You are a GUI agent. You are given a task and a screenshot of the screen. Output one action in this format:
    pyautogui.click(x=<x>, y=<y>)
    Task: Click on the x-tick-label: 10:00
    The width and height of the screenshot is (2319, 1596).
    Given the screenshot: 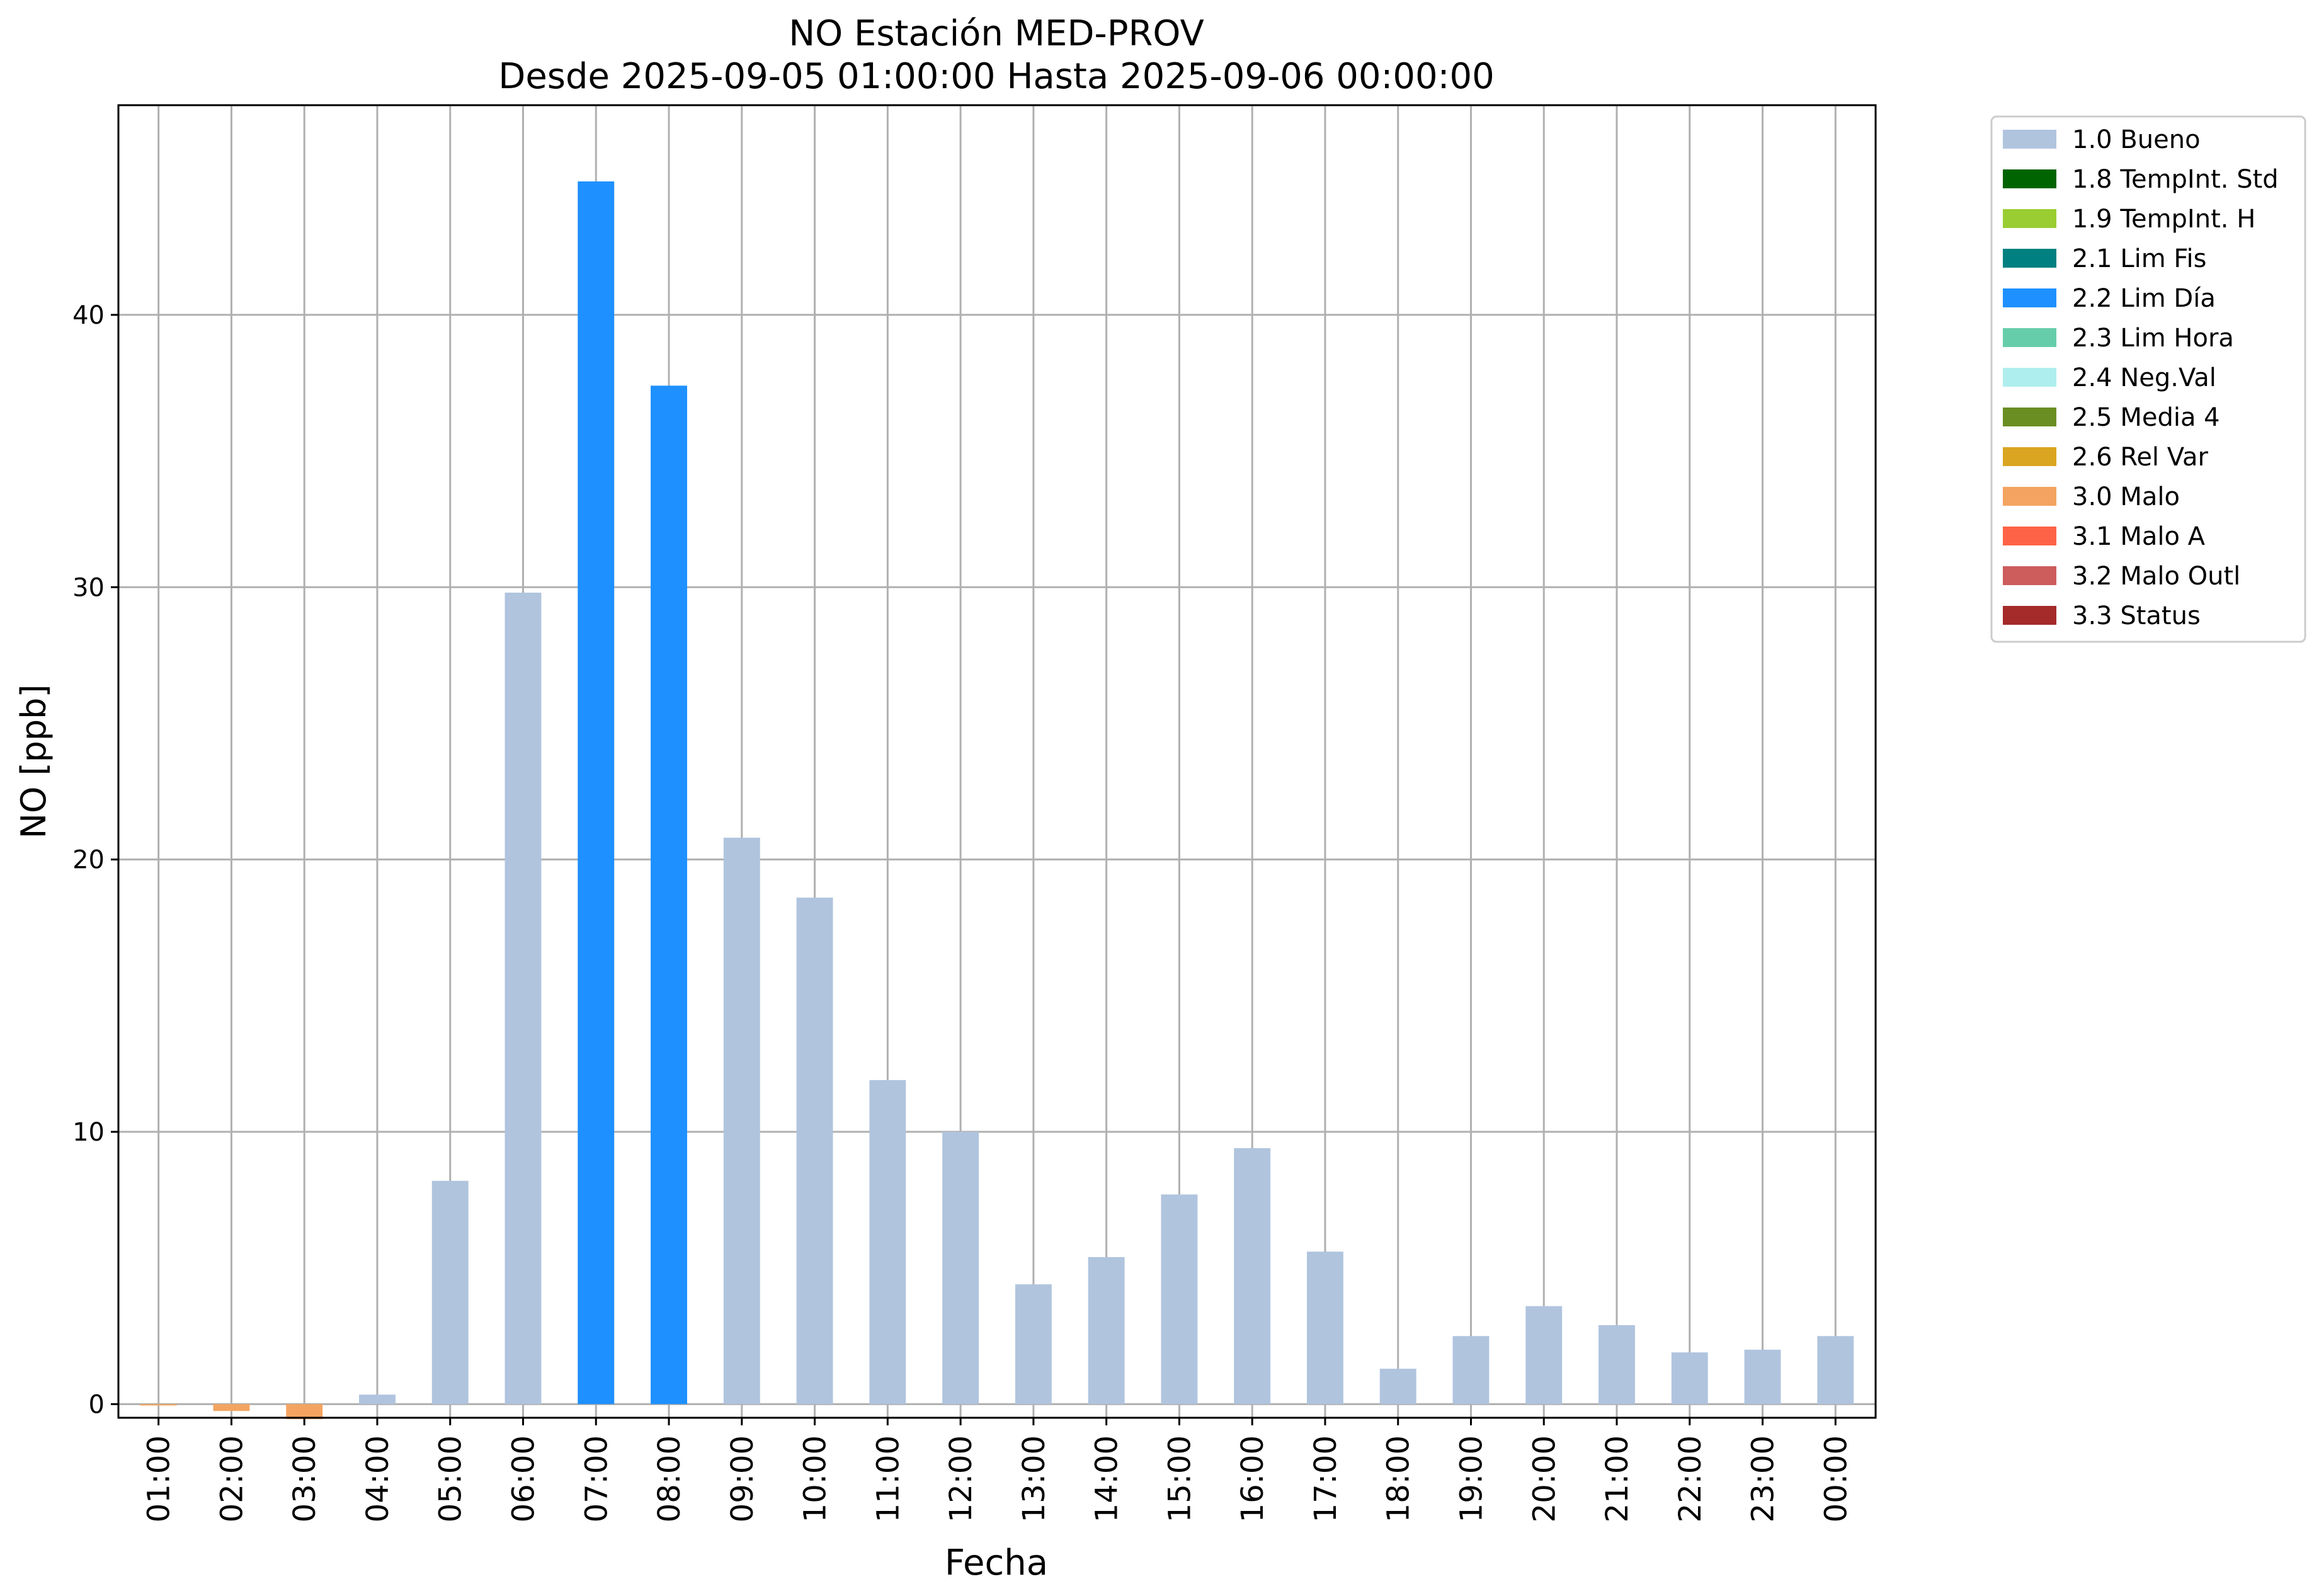 What is the action you would take?
    pyautogui.click(x=815, y=1478)
    